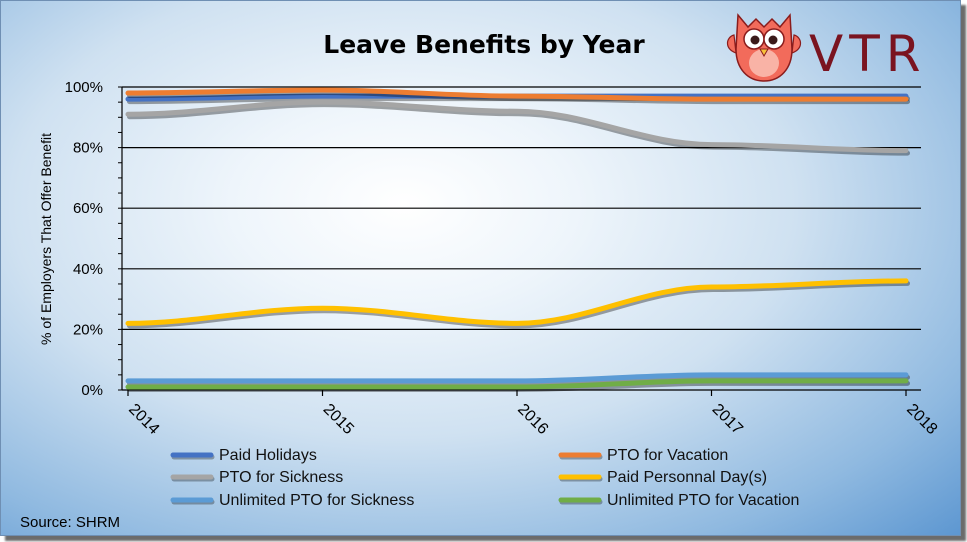 Image resolution: width=967 pixels, height=542 pixels. What do you see at coordinates (88, 269) in the screenshot?
I see `y-tick-label: 40%` at bounding box center [88, 269].